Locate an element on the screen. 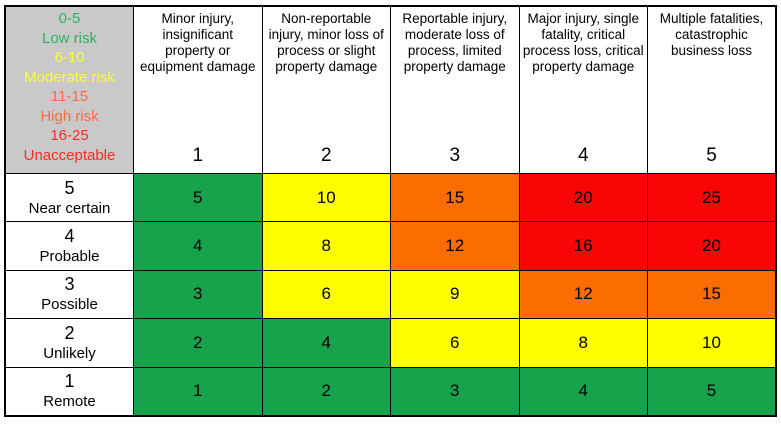  risk-cell-l1-s2: 2 is located at coordinates (326, 391).